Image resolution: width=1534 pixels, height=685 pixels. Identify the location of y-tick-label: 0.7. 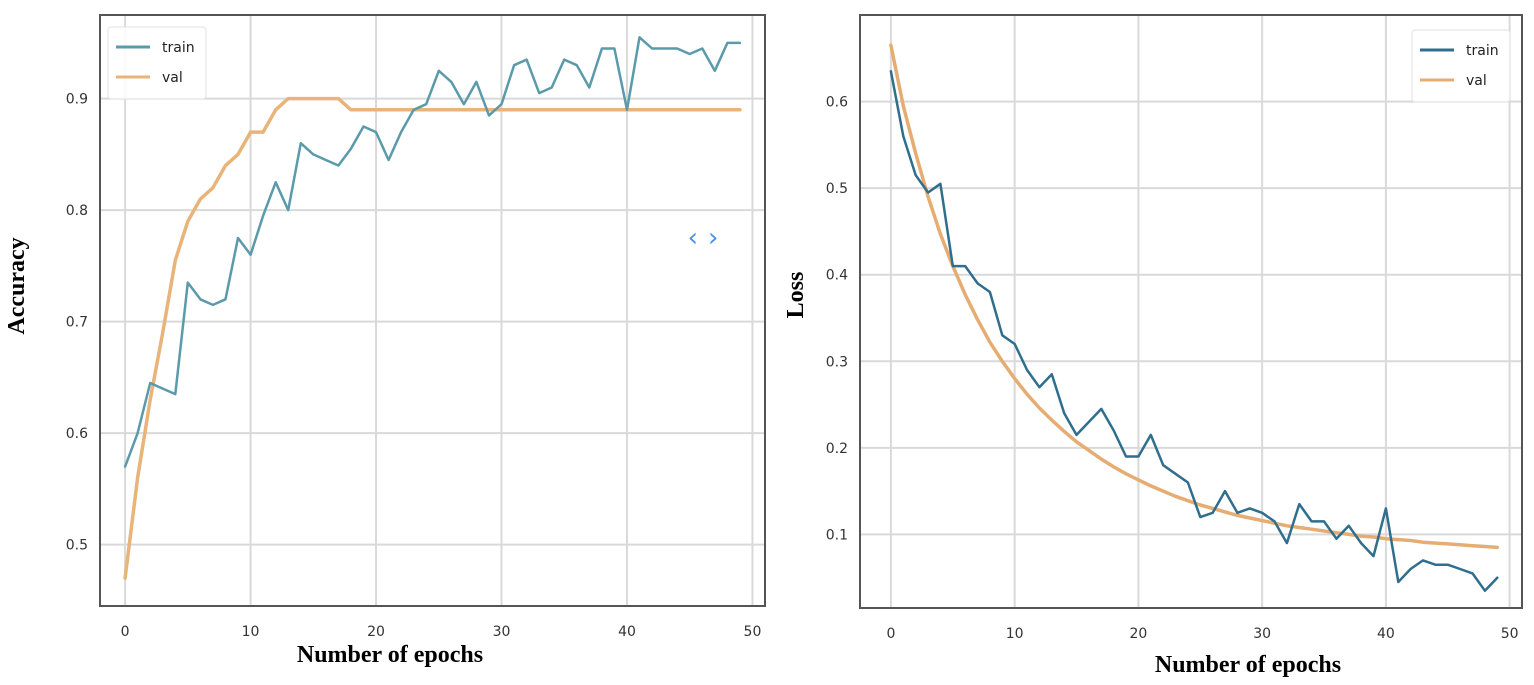
(77, 323).